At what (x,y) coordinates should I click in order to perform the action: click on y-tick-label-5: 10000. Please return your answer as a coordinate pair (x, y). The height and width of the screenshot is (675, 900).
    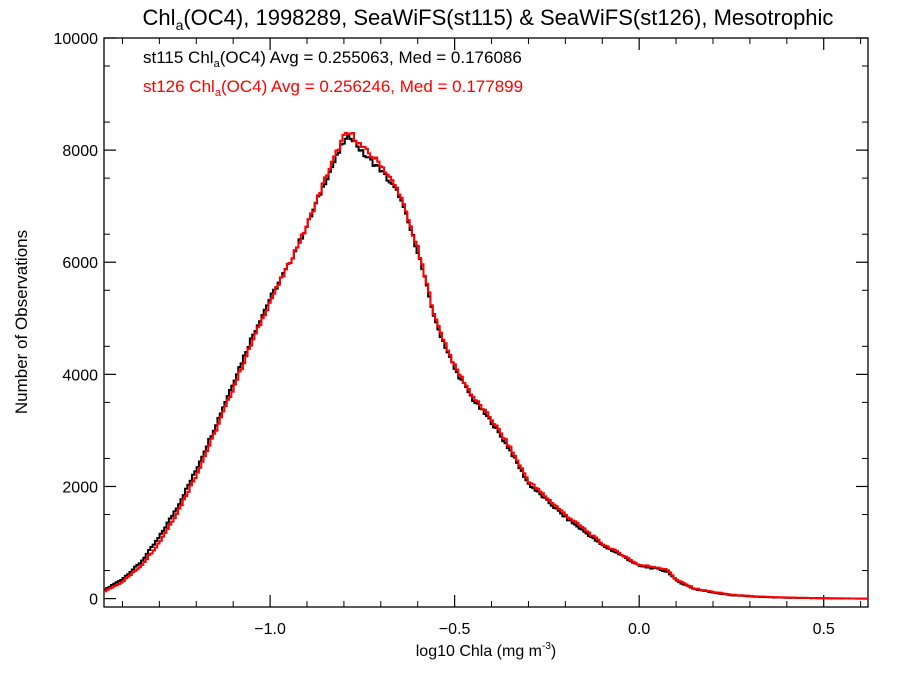
    Looking at the image, I should click on (76, 39).